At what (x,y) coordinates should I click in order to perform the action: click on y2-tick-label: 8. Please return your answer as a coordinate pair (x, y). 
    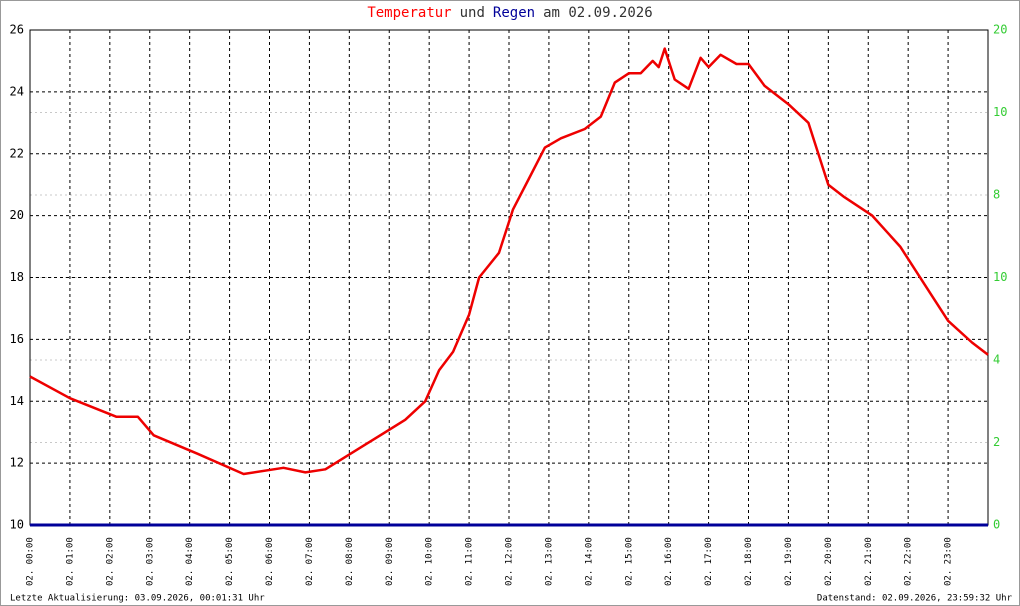
    Looking at the image, I should click on (996, 195).